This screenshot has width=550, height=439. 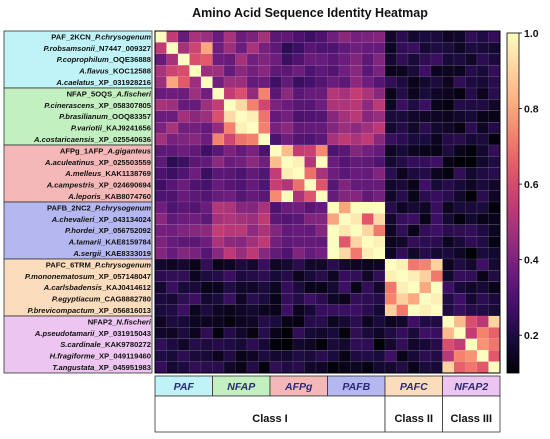 What do you see at coordinates (122, 310) in the screenshot?
I see `row-label-accession: _XP_056816013` at bounding box center [122, 310].